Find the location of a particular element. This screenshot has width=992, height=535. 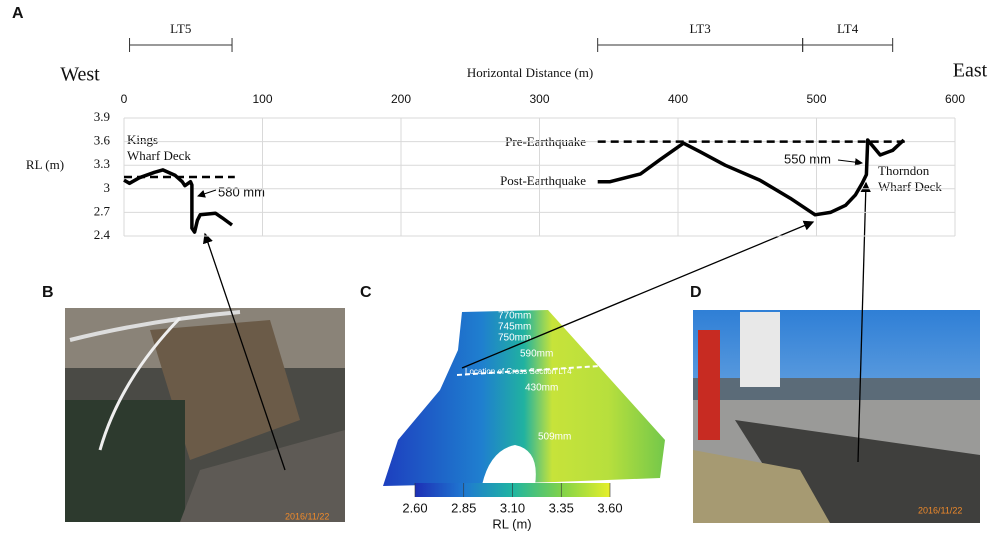

segment-label: LT3 is located at coordinates (700, 28).